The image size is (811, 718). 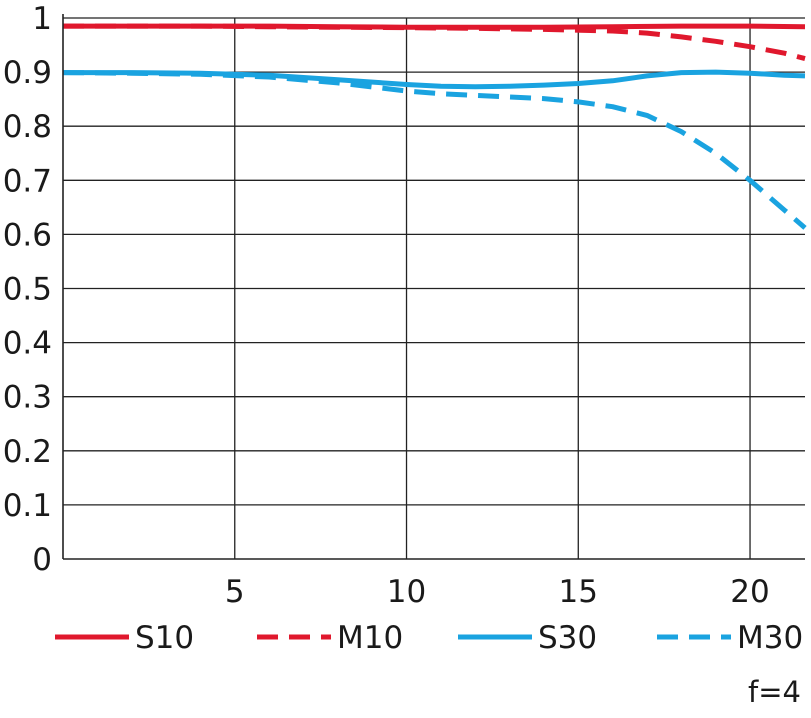 I want to click on x-tick-label-3: 20, so click(x=749, y=592).